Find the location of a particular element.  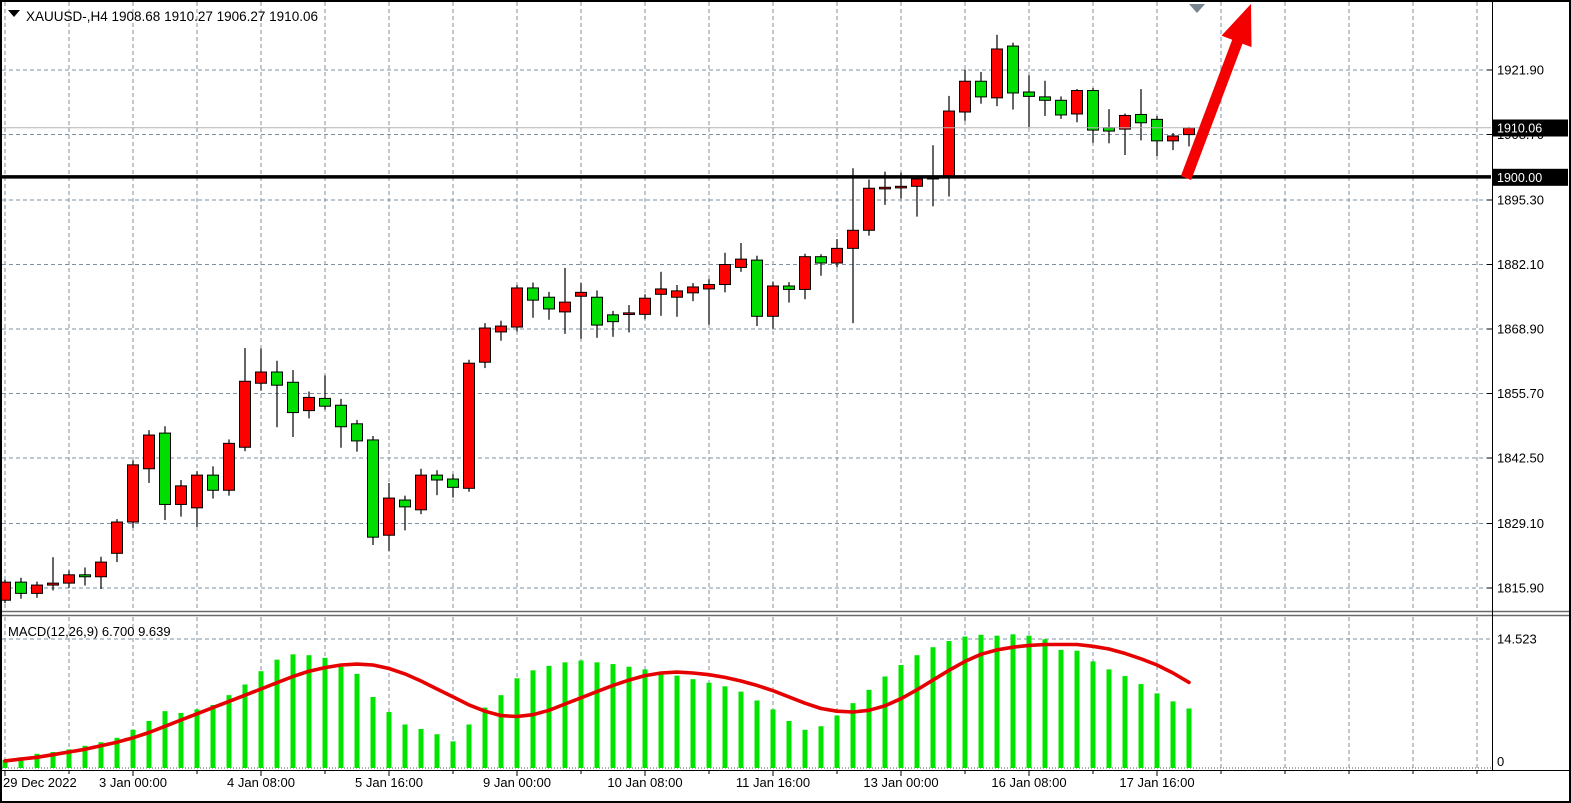

time-axis-label: 10 Jan 08:00 is located at coordinates (644, 782).